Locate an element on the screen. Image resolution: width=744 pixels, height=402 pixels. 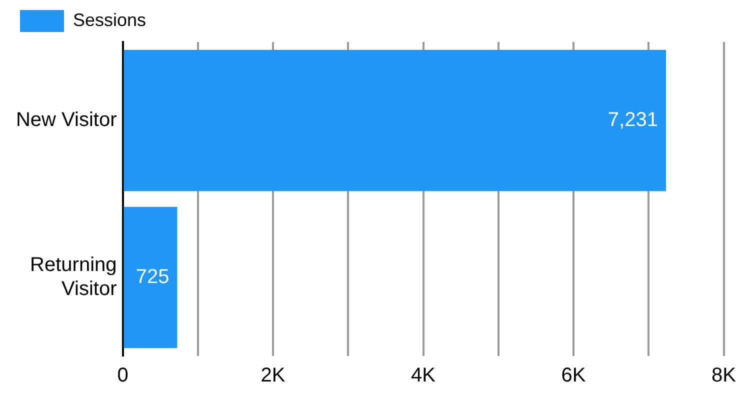
x-tick-label: 8K is located at coordinates (724, 375).